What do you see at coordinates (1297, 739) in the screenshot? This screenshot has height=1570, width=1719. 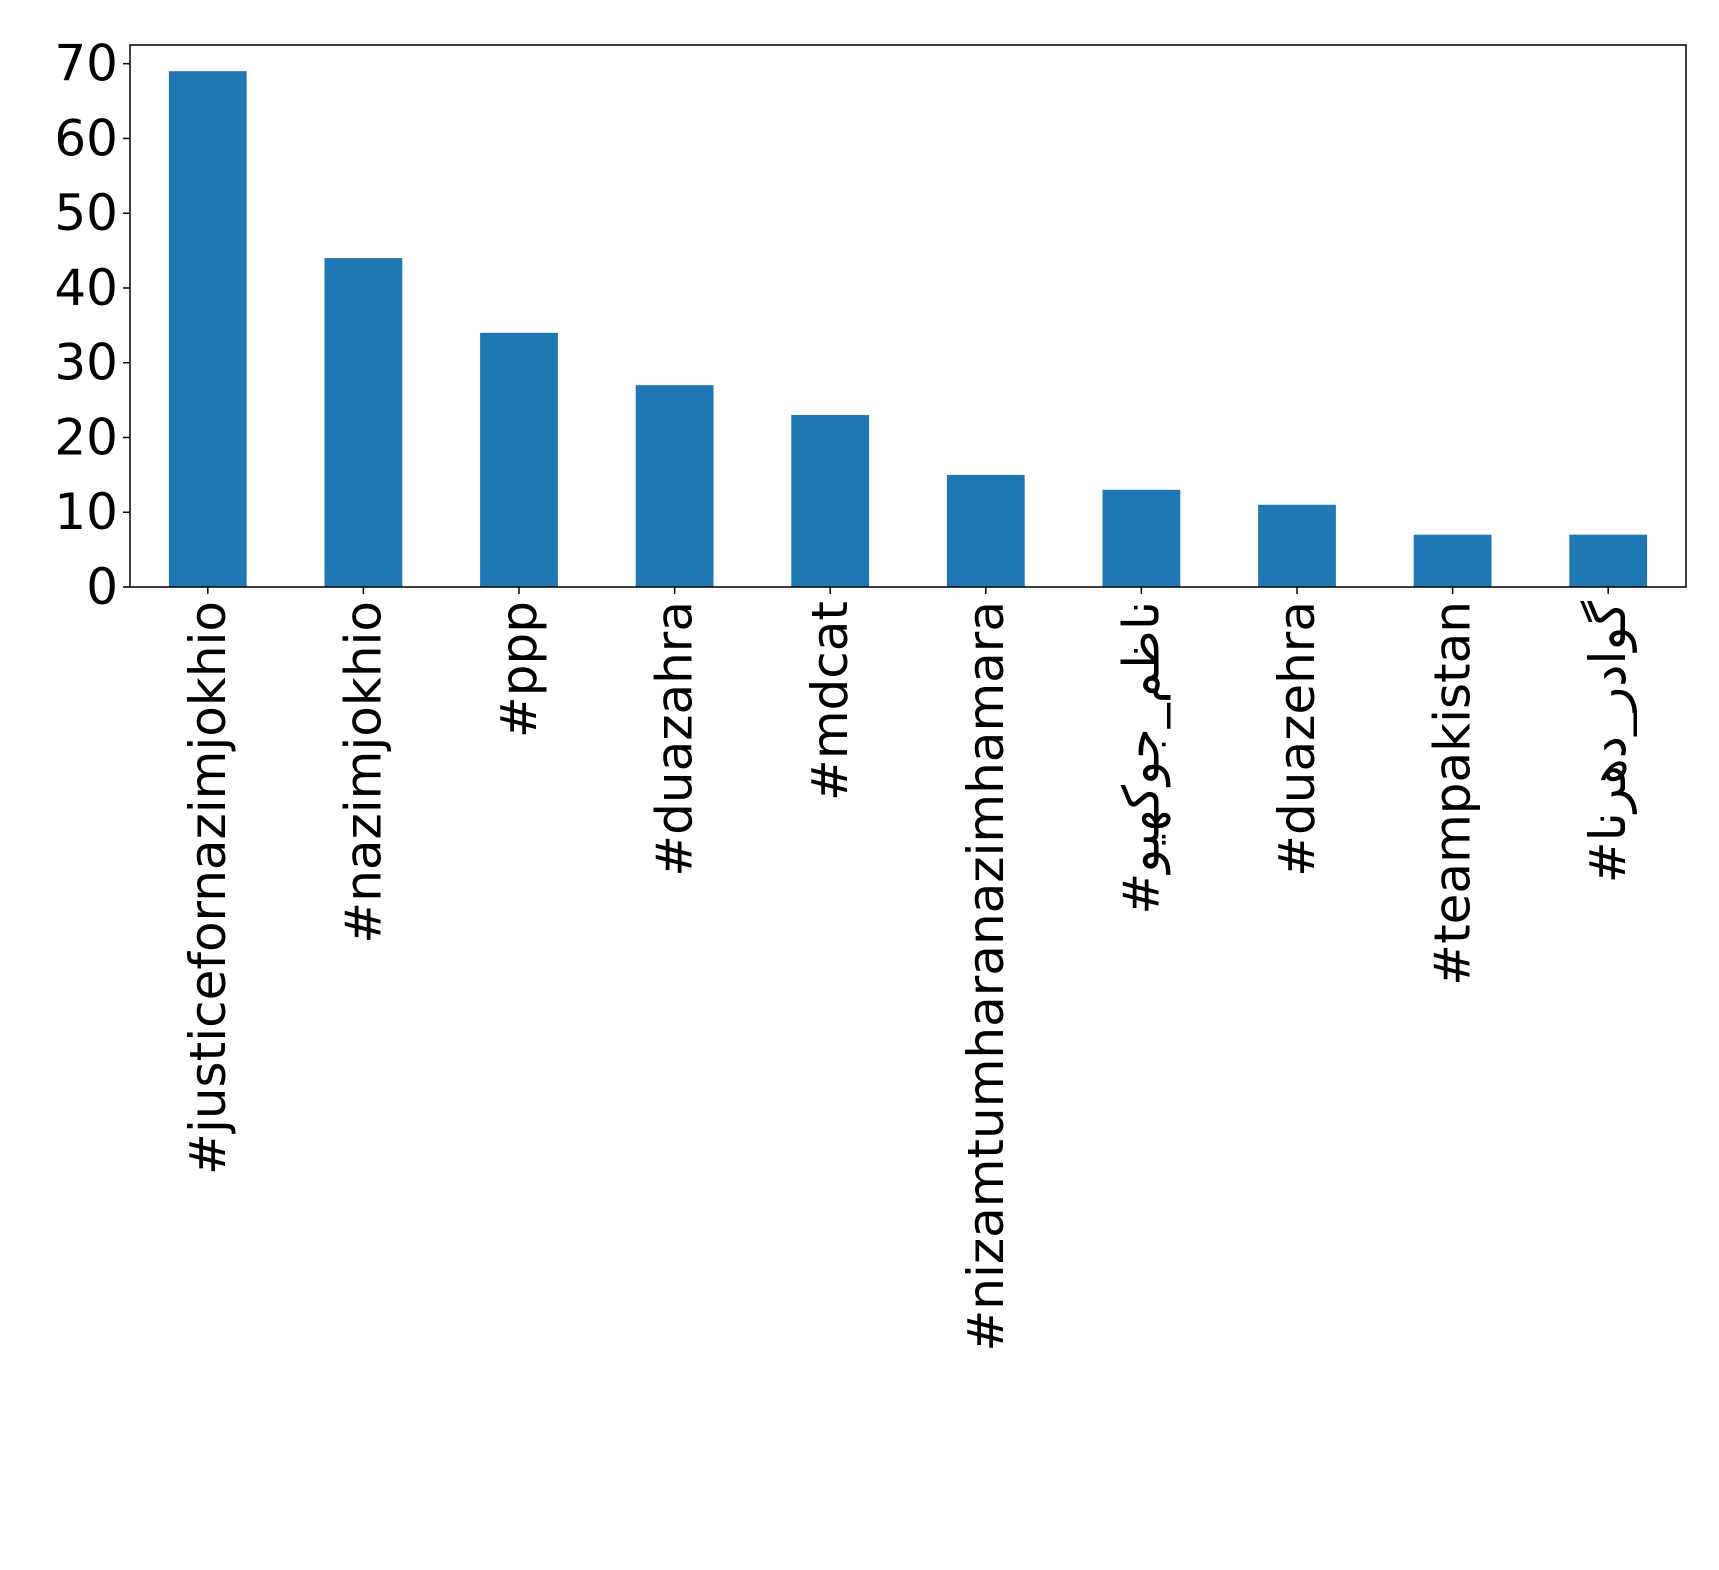 I see `x-tick-label: #duazehra` at bounding box center [1297, 739].